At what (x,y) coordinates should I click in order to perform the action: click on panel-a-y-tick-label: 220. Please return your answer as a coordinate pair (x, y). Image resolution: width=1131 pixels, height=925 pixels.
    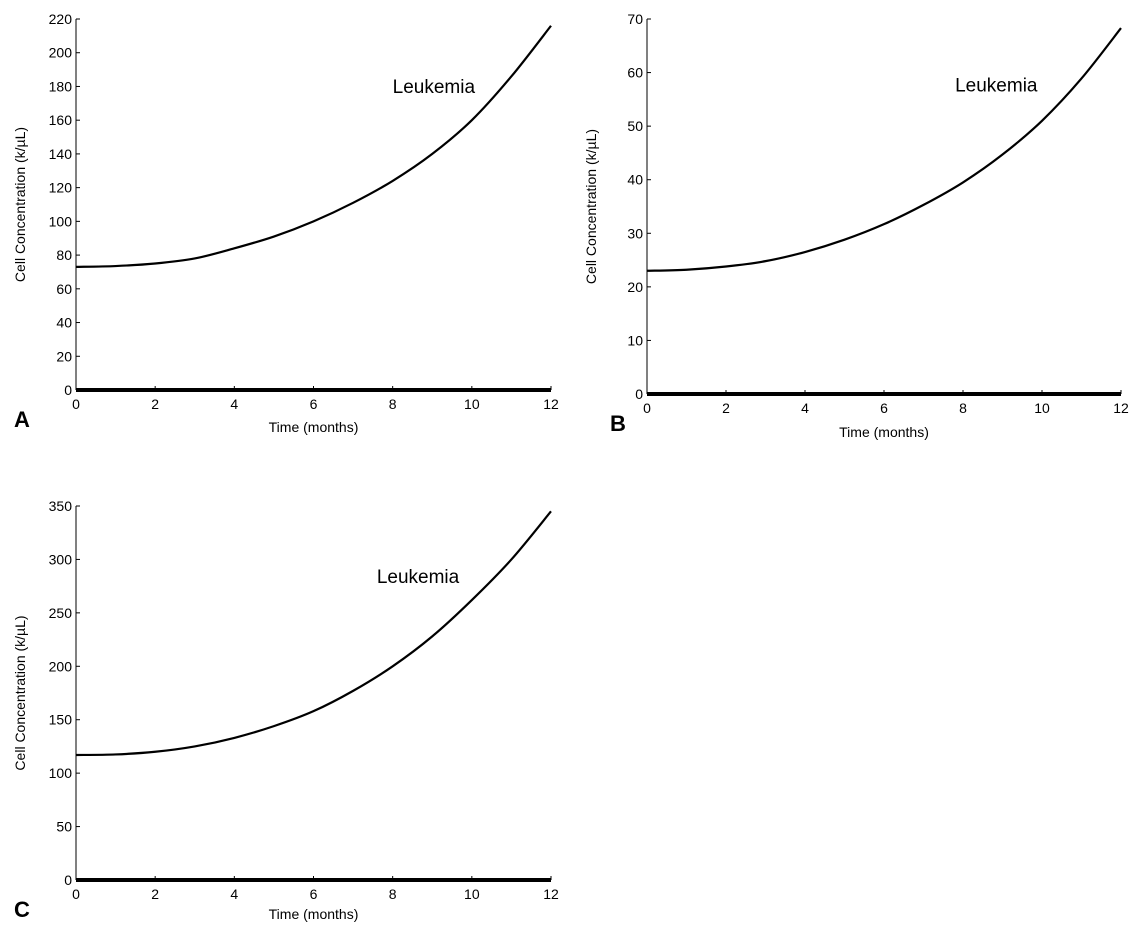
    Looking at the image, I should click on (61, 19).